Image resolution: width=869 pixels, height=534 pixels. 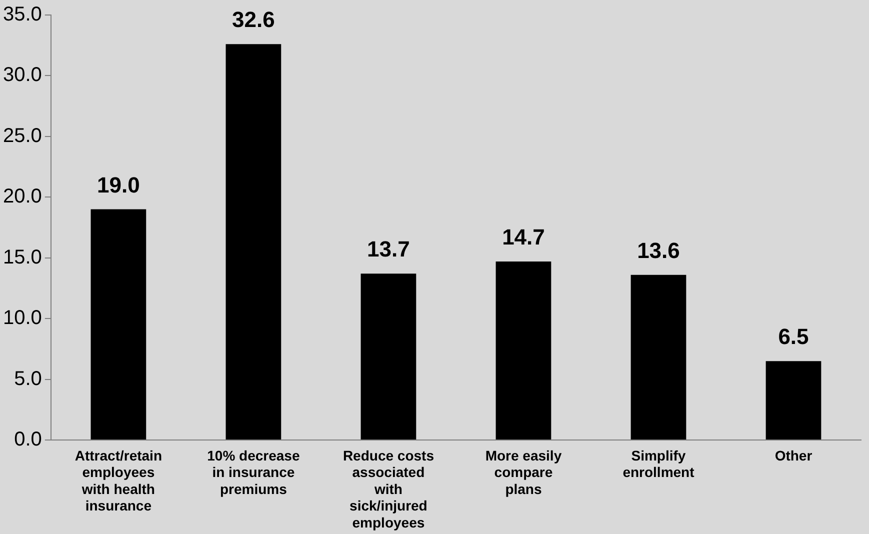 I want to click on y-tick-label: 20.0, so click(x=22, y=197).